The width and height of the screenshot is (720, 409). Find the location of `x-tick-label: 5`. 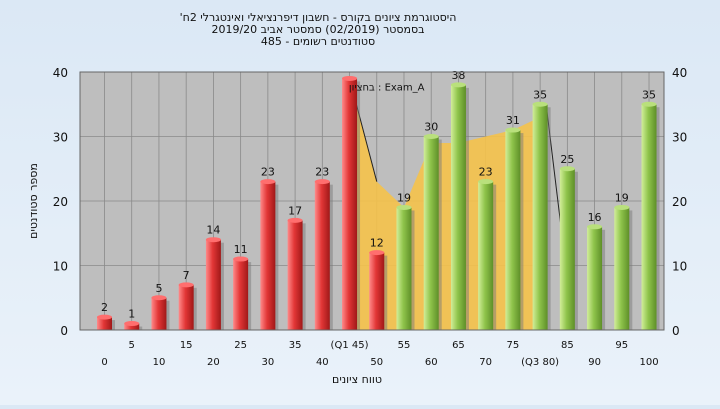

x-tick-label: 5 is located at coordinates (132, 345).